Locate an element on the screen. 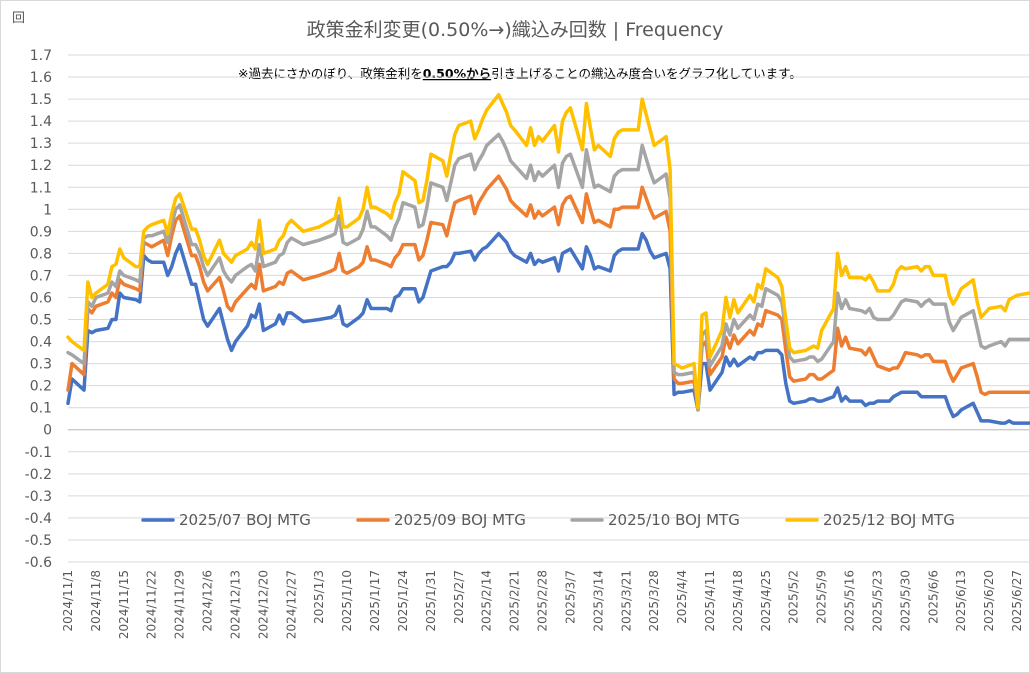  x-tick-label: 2024/11/1 is located at coordinates (68, 601).